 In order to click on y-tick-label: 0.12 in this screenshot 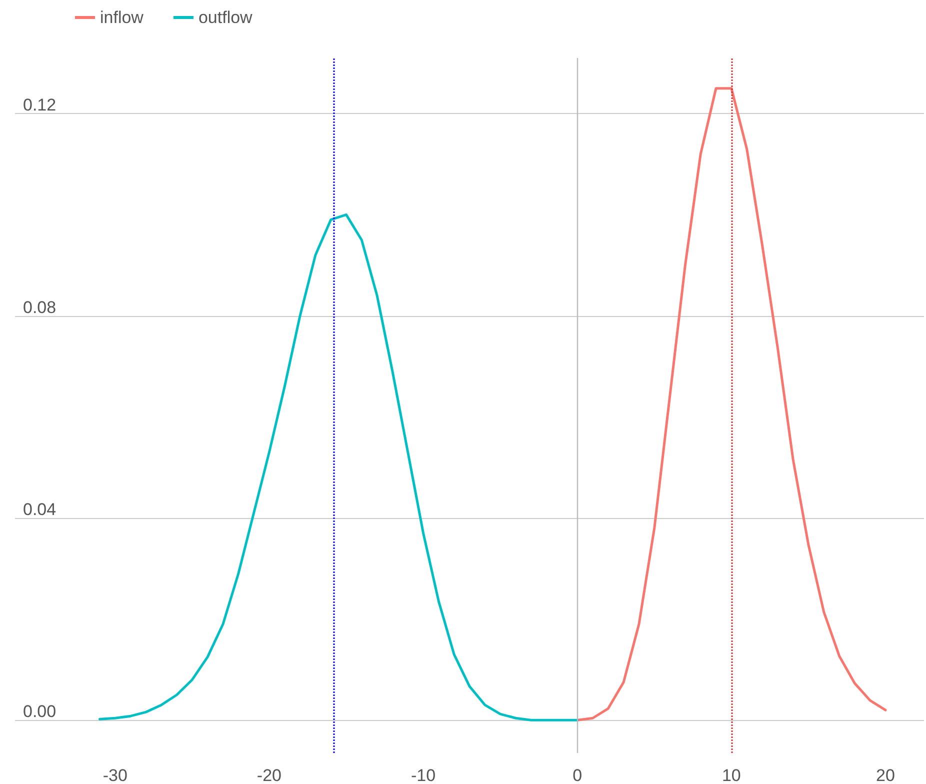, I will do `click(39, 105)`.